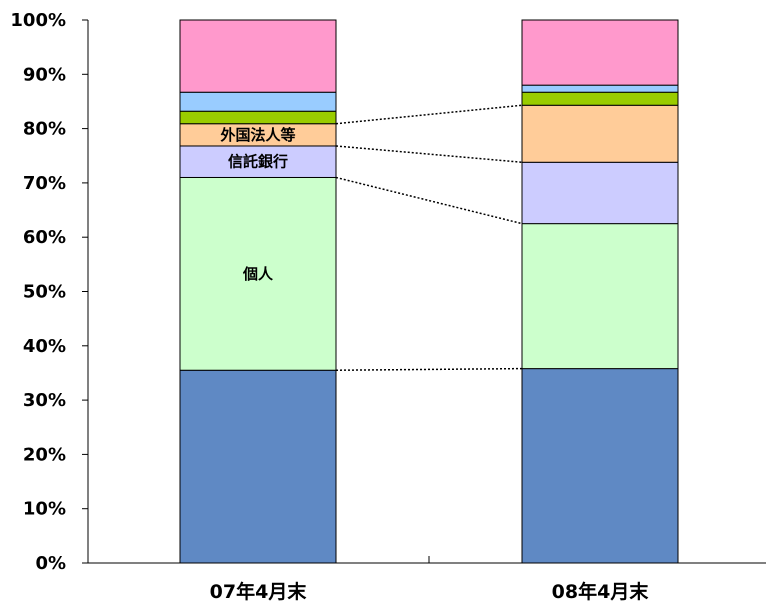  Describe the element at coordinates (429, 154) in the screenshot. I see `connector-line-trust_bank` at that location.